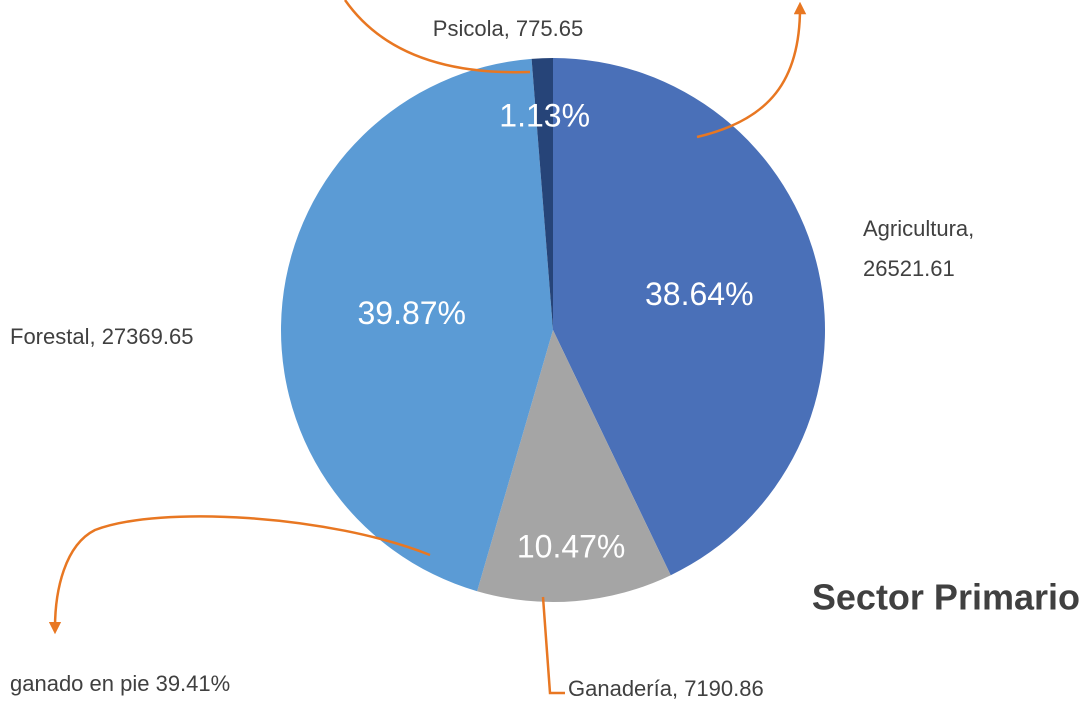 Image resolution: width=1085 pixels, height=705 pixels. I want to click on annotation: ganado en pie 39.41%, so click(120, 683).